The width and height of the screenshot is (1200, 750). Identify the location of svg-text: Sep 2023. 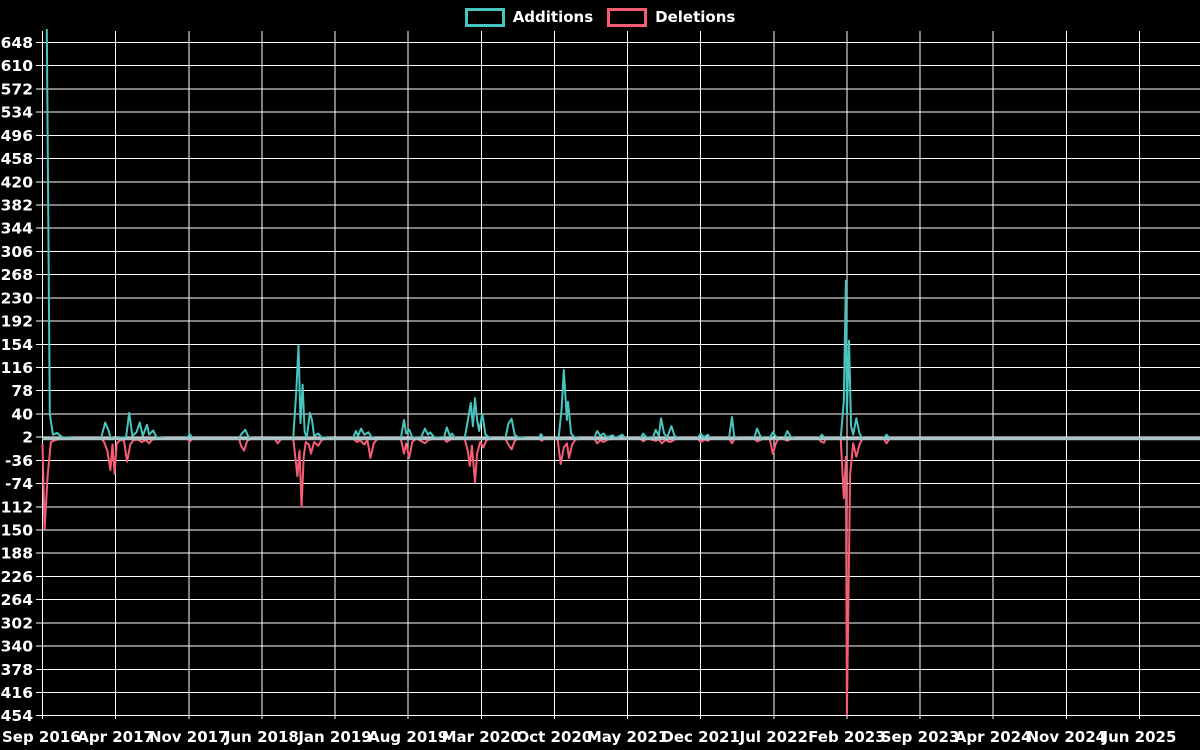
(920, 737).